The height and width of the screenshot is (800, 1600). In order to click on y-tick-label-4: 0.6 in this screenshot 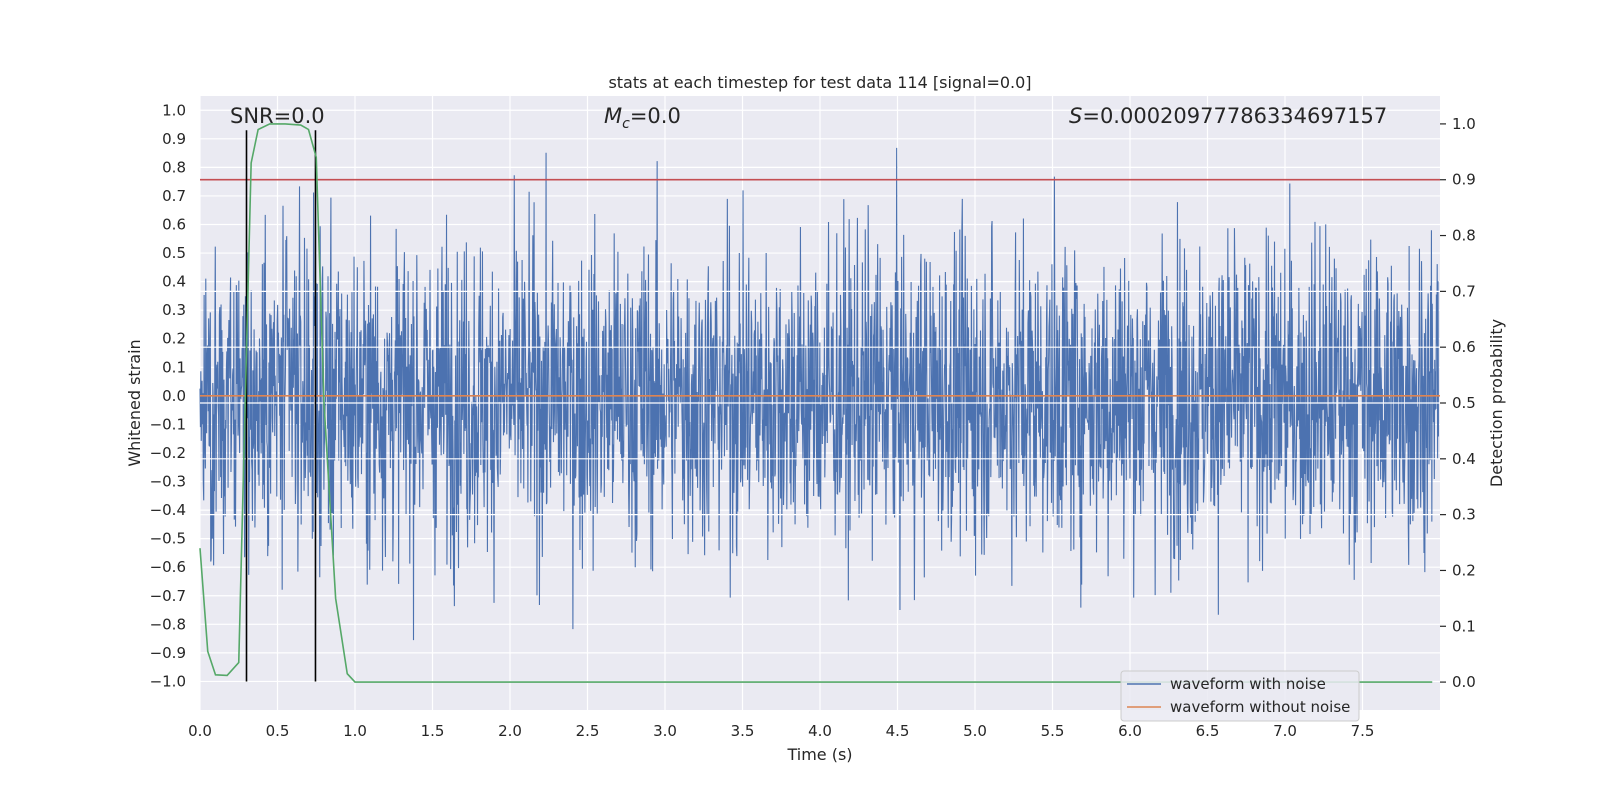, I will do `click(174, 225)`.